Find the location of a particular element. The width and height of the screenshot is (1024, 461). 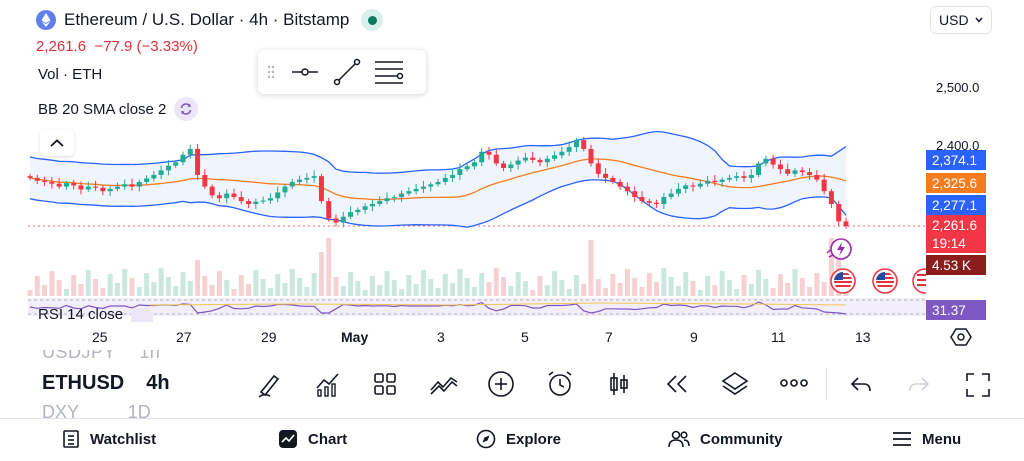

time-axis-label: 25 is located at coordinates (100, 337).